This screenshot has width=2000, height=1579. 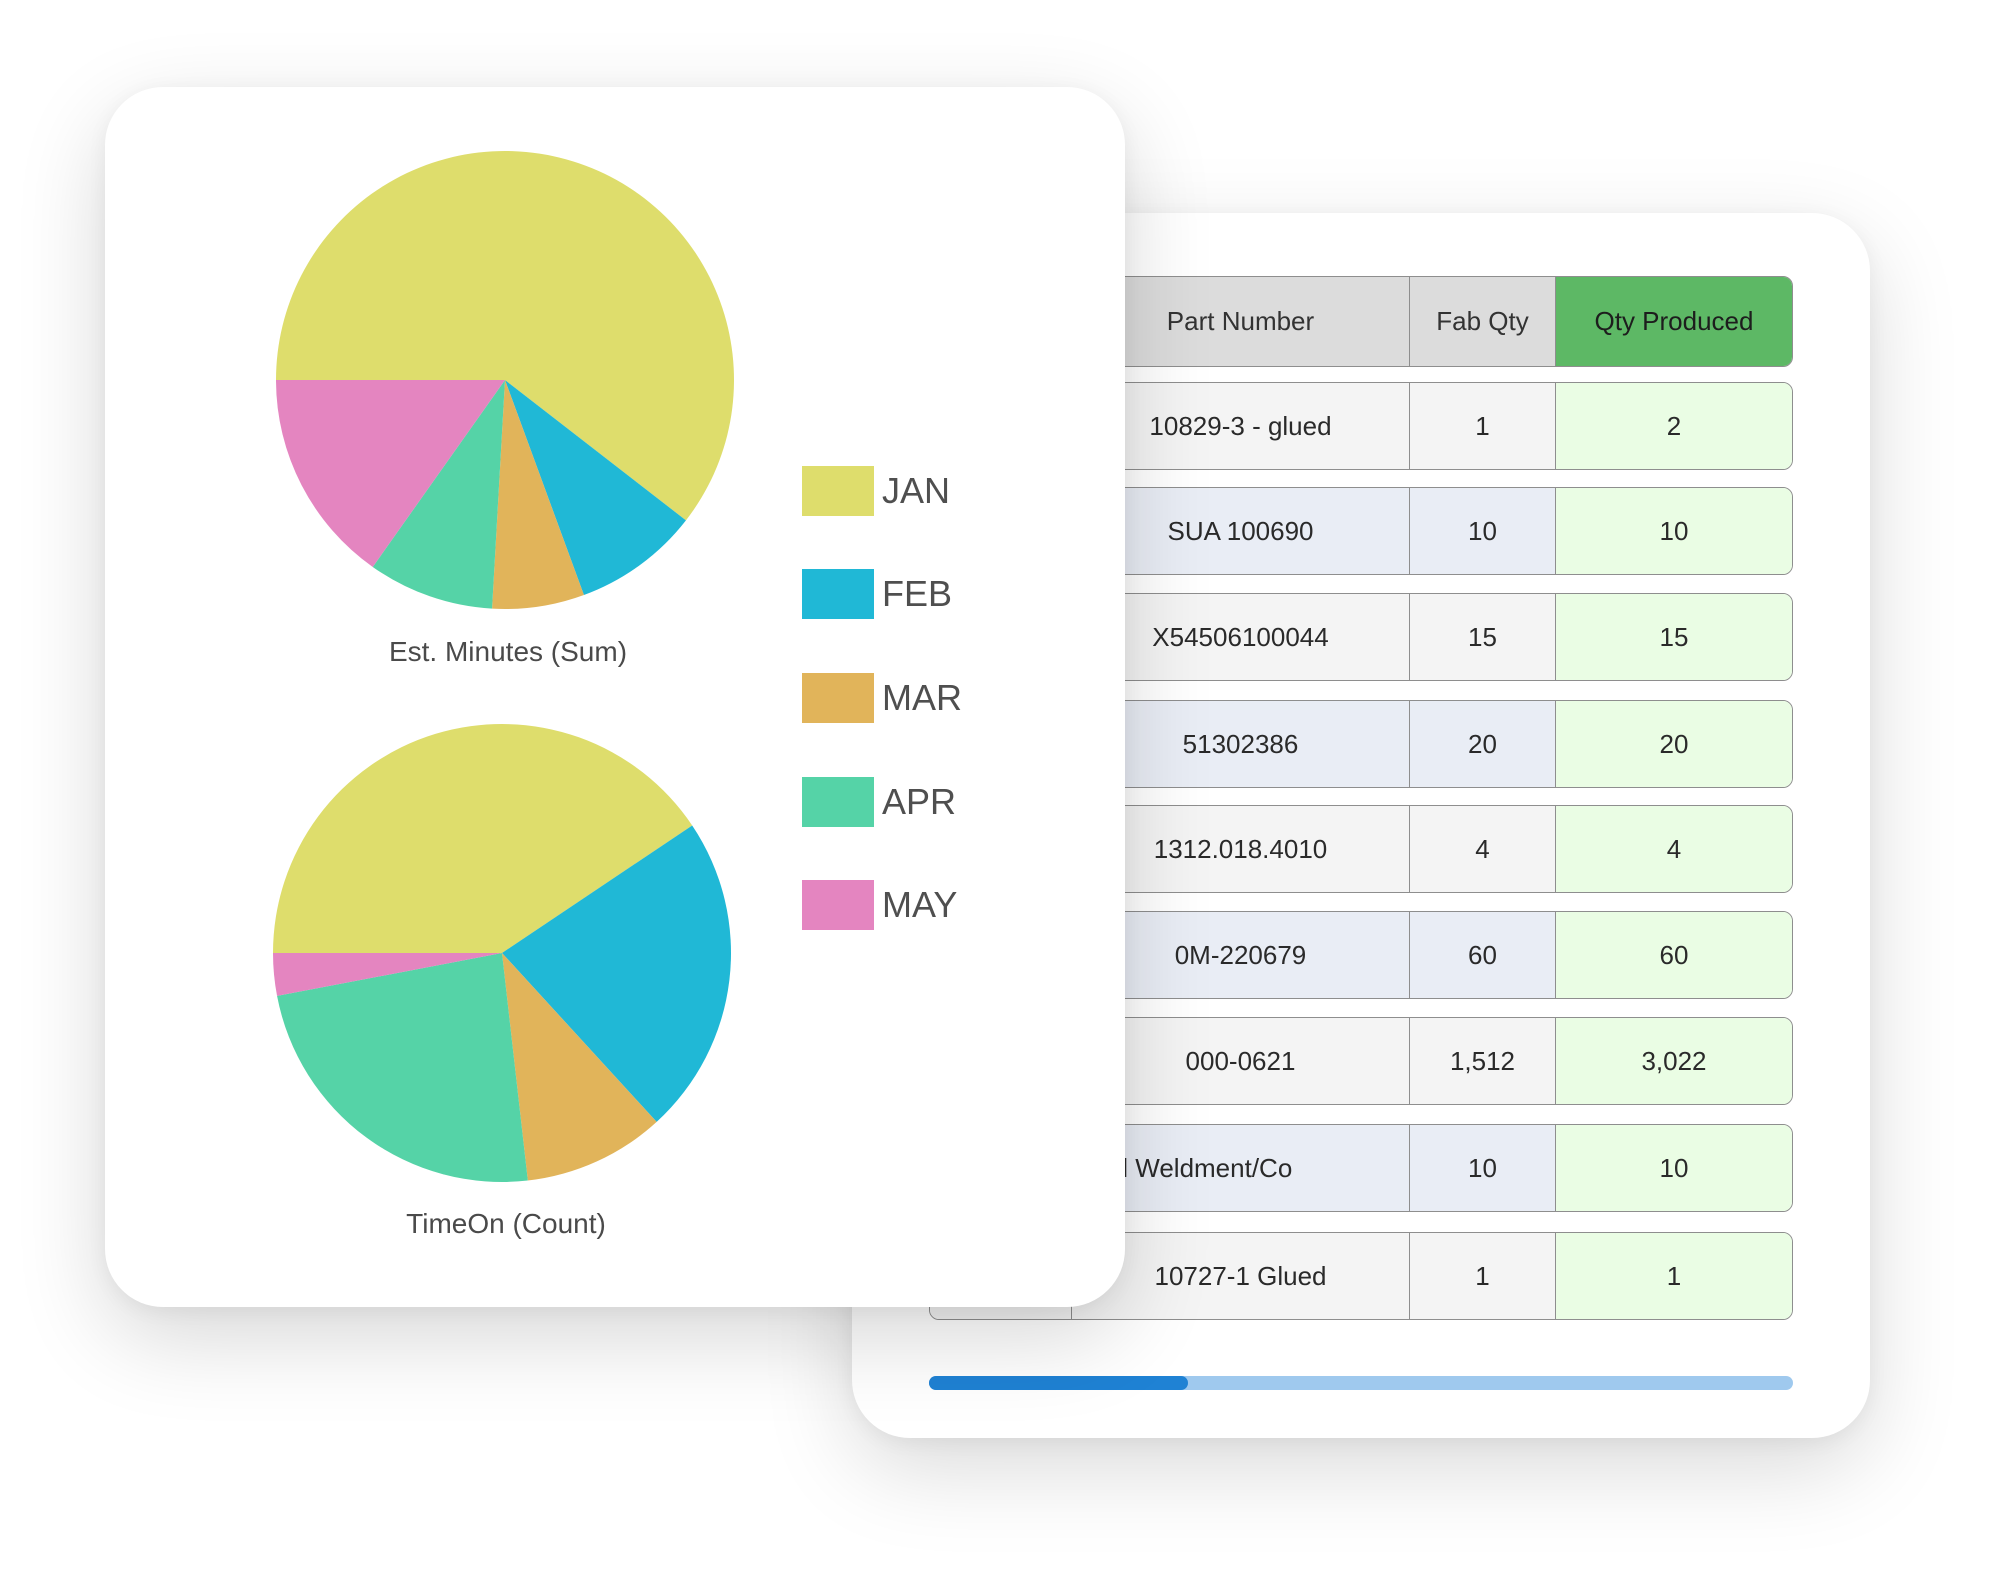 I want to click on fab-qty-cell: 60, so click(x=1483, y=955).